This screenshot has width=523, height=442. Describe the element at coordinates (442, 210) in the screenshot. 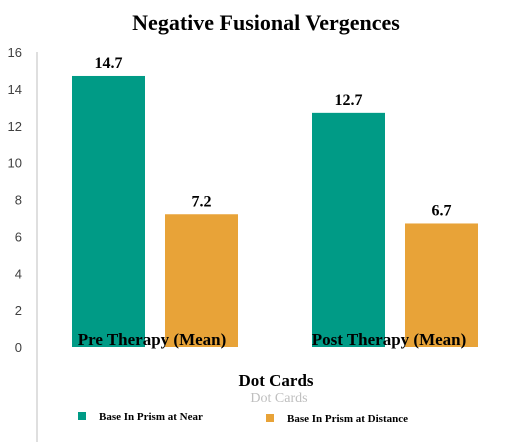

I see `data-label-s1-c1: 6.7` at that location.